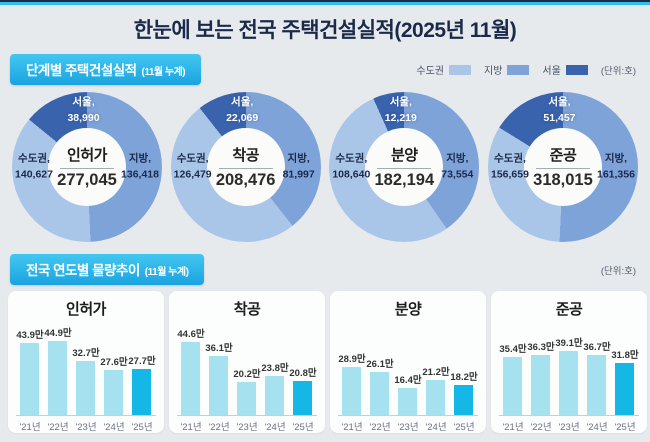 This screenshot has width=650, height=442. I want to click on bar-value-label: 27.7만, so click(142, 361).